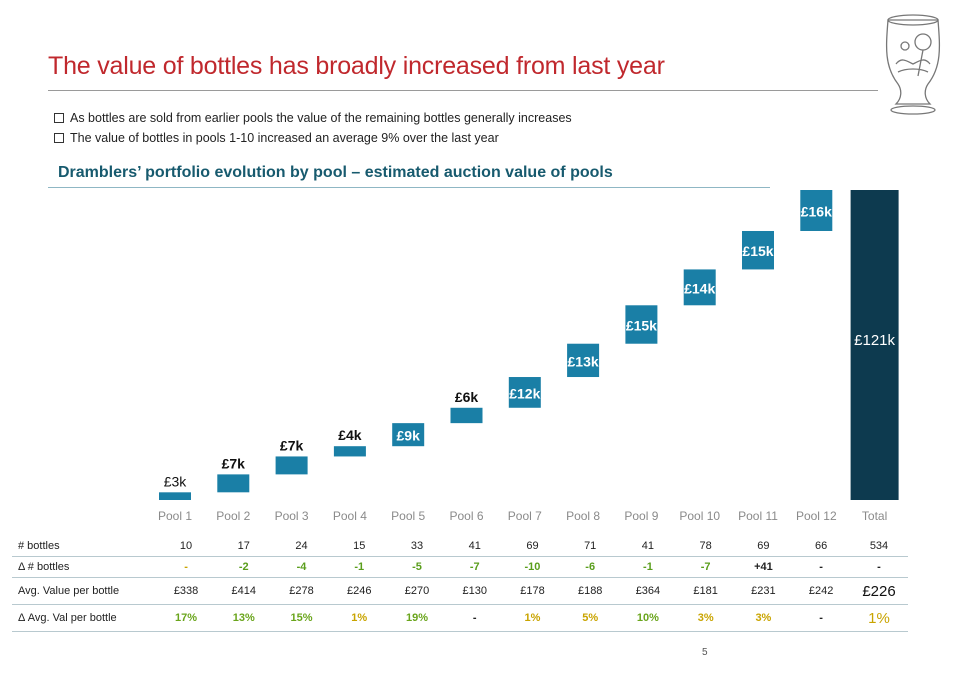  What do you see at coordinates (763, 591) in the screenshot?
I see `table-cell: £231` at bounding box center [763, 591].